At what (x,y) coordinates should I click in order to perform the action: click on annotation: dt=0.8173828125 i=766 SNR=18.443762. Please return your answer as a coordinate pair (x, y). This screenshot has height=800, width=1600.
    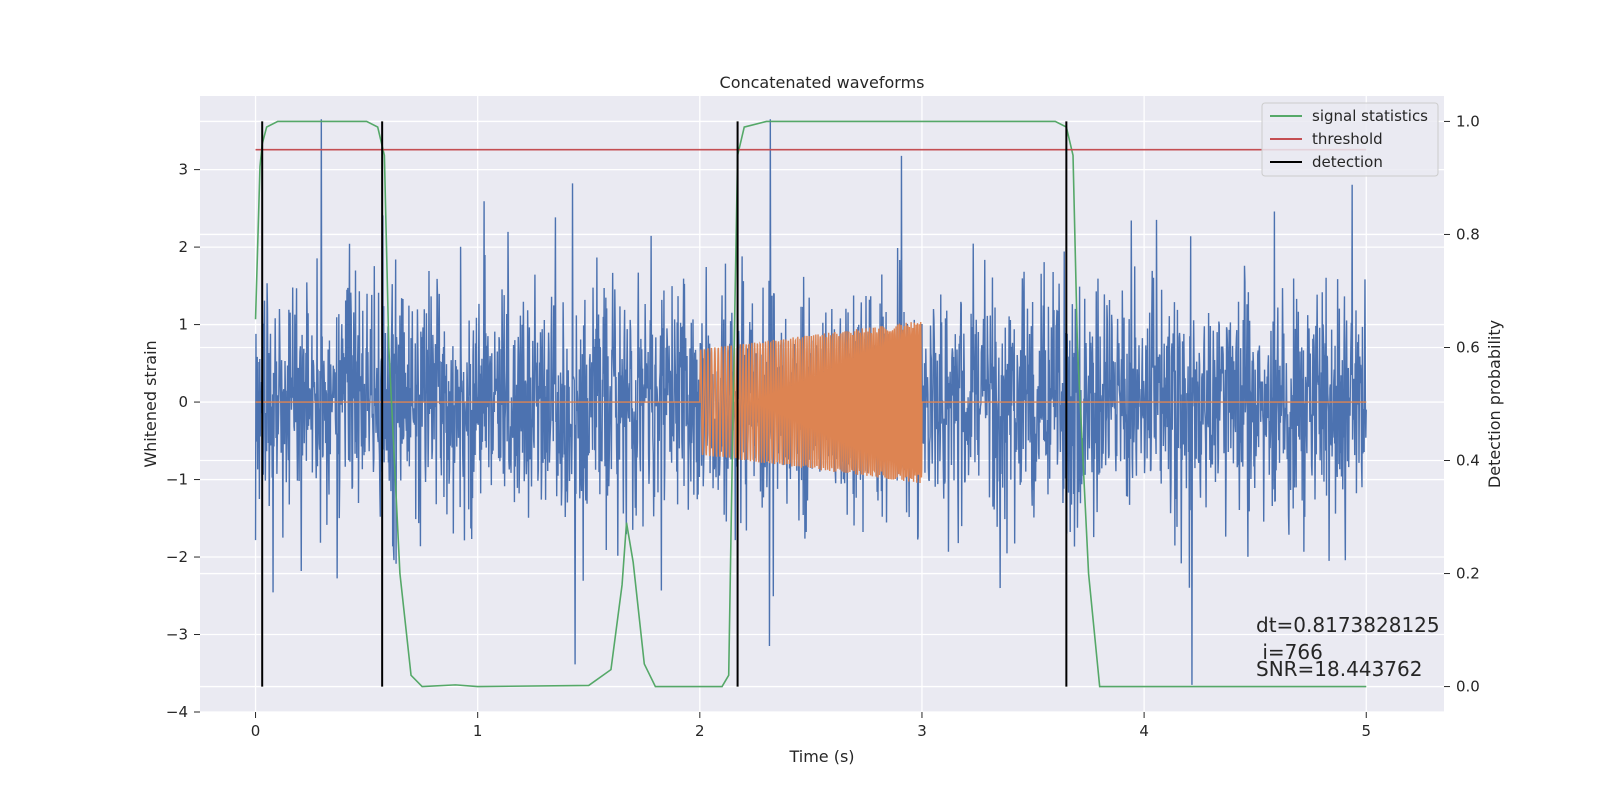
    Looking at the image, I should click on (1348, 647).